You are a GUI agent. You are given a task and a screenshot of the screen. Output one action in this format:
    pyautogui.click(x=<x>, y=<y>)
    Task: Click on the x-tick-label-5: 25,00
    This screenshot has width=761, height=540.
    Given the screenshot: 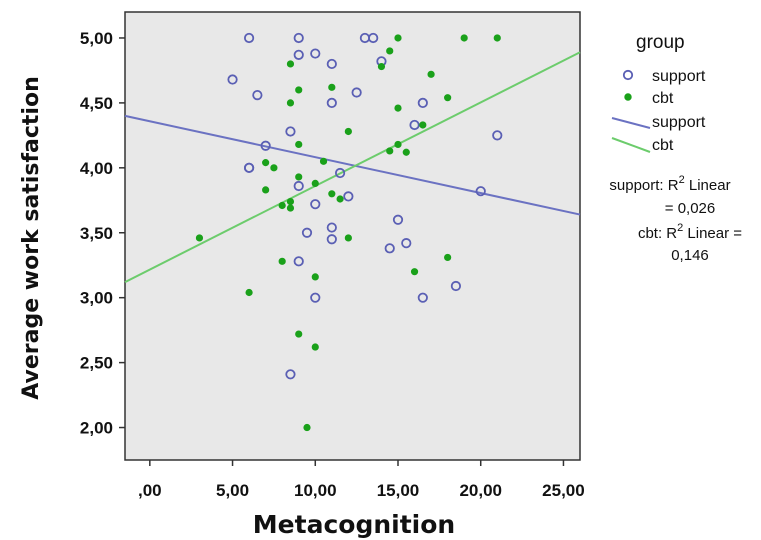 What is the action you would take?
    pyautogui.click(x=563, y=490)
    